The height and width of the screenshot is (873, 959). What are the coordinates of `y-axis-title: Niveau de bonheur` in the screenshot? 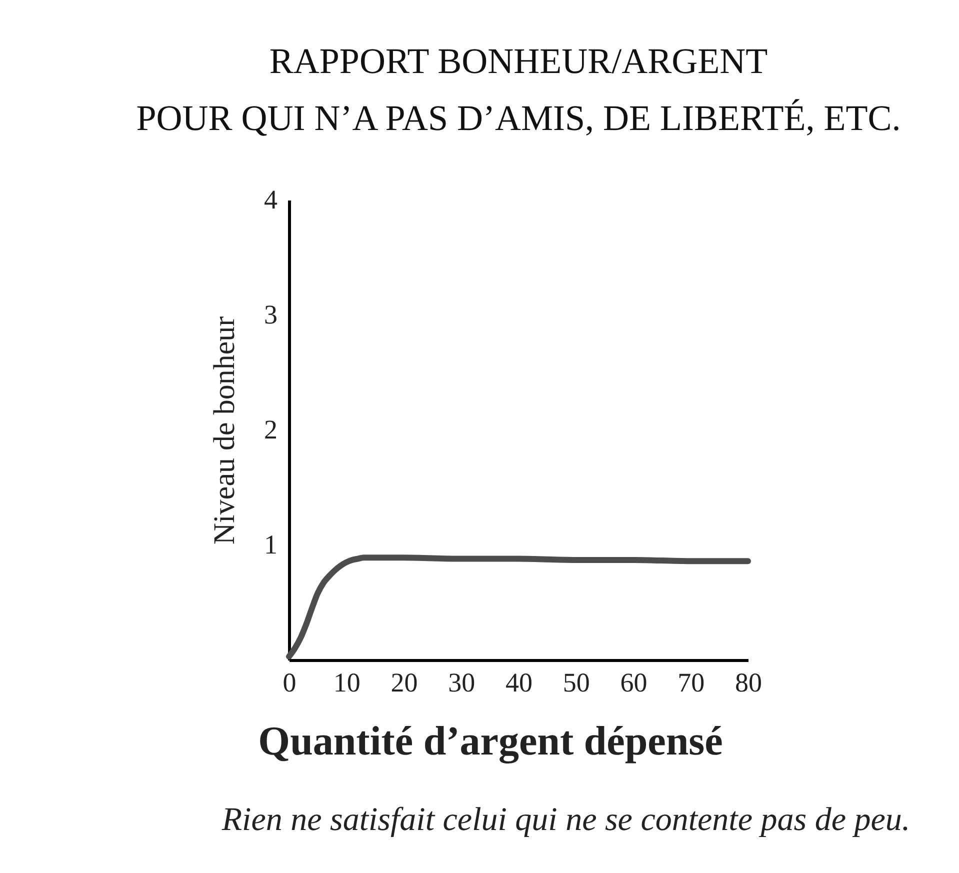 It's located at (224, 430).